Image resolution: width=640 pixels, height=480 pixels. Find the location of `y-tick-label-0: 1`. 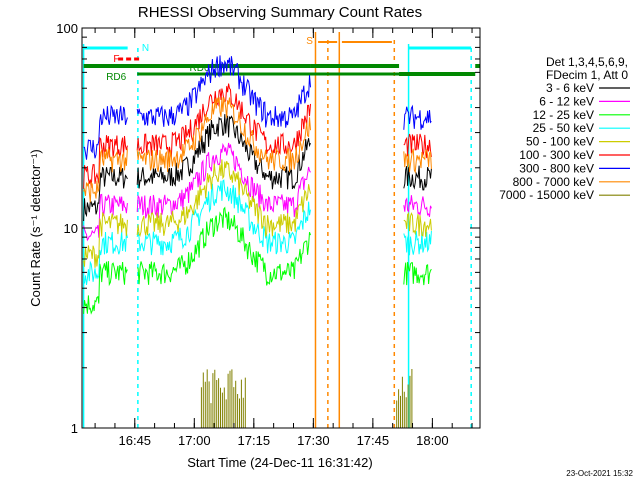

y-tick-label-0: 1 is located at coordinates (74, 428).